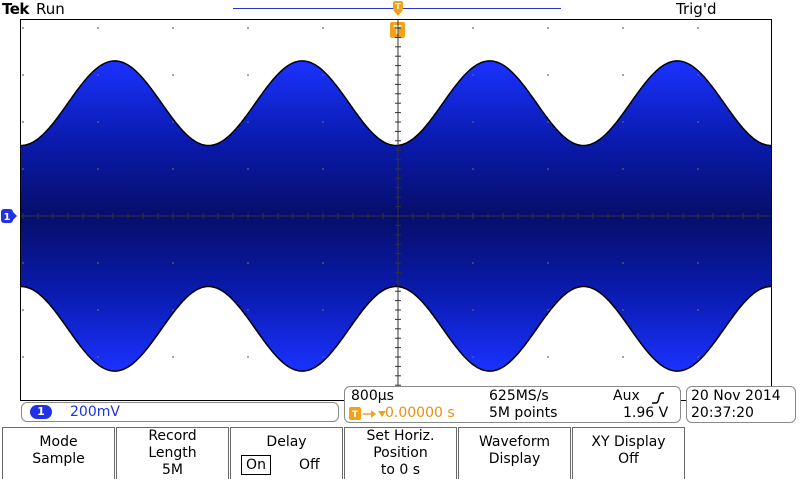 The image size is (800, 480). Describe the element at coordinates (372, 396) in the screenshot. I see `time-per-division: 800µs` at that location.